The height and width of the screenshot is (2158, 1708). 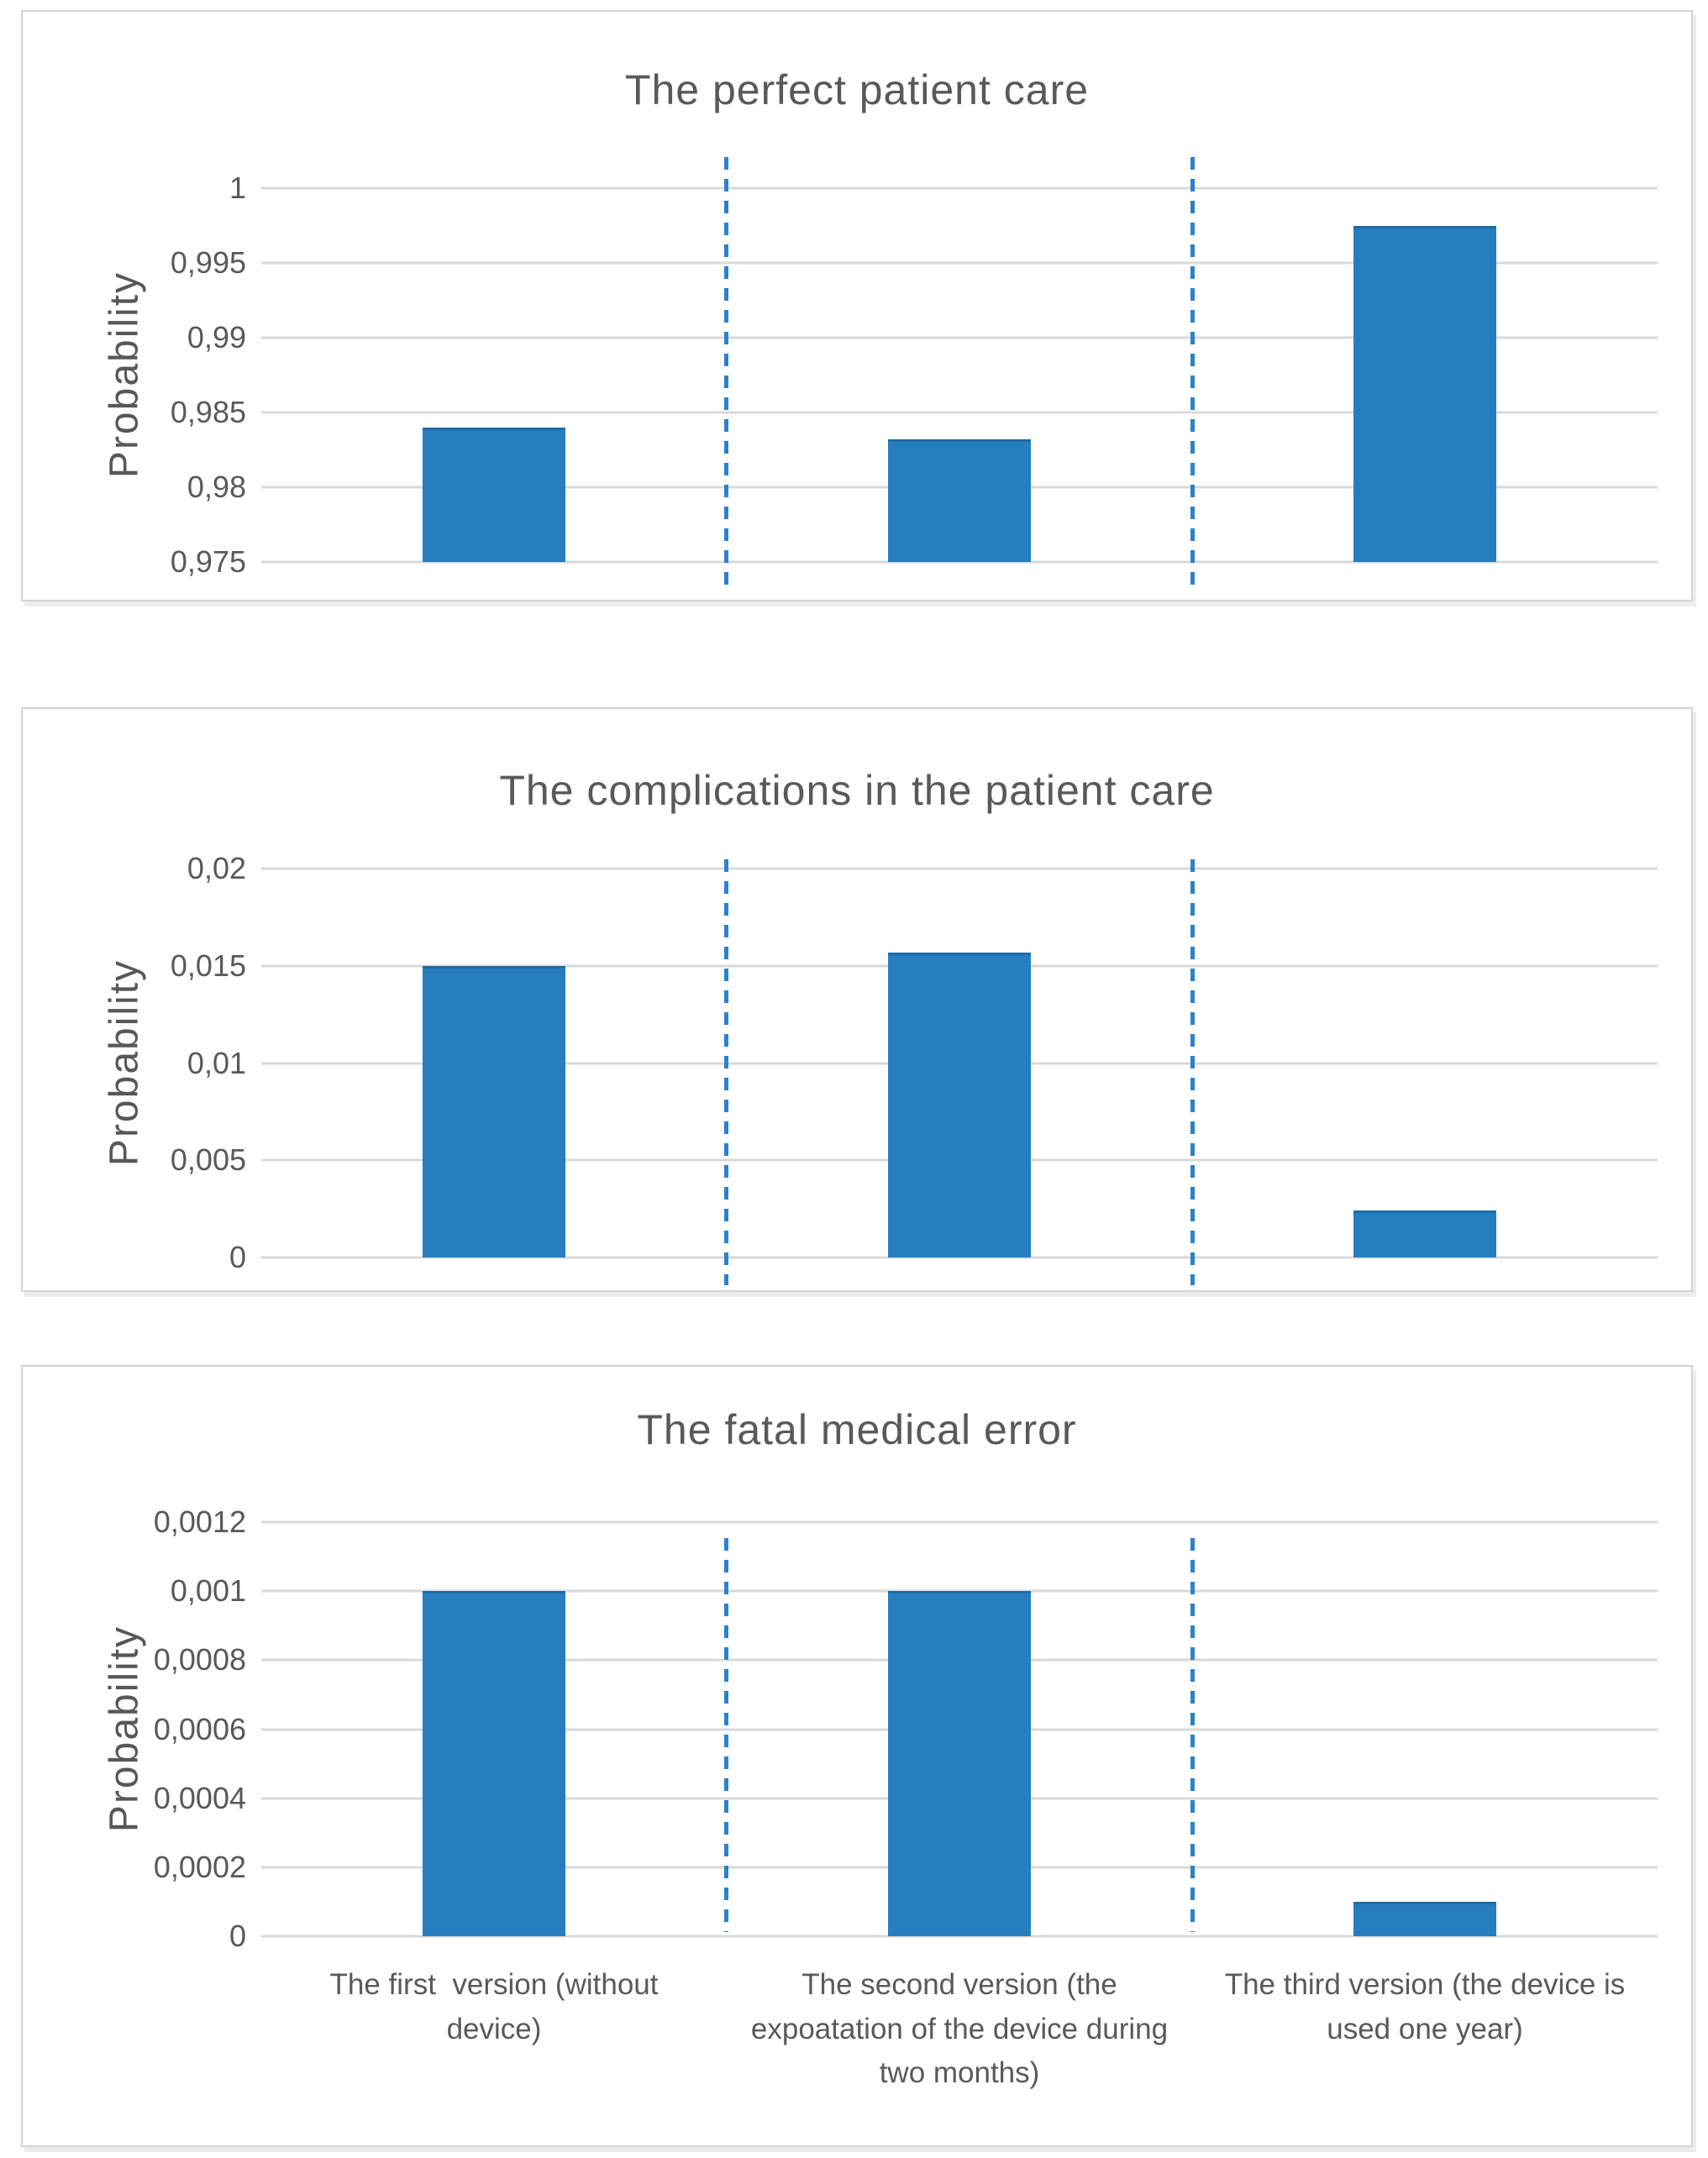 What do you see at coordinates (216, 337) in the screenshot?
I see `y-tick-label: 0,99` at bounding box center [216, 337].